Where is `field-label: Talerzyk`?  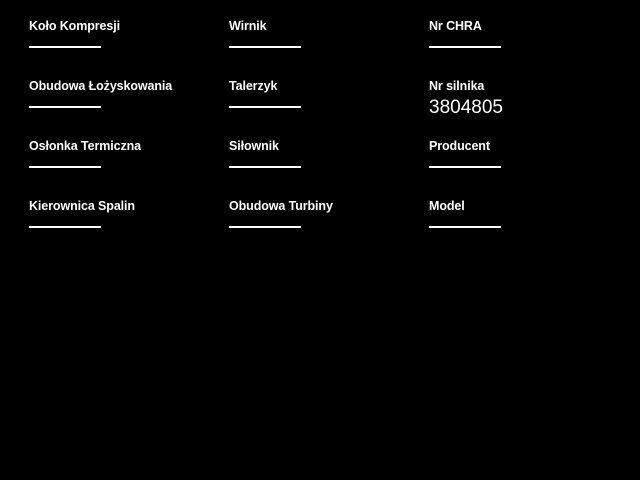 field-label: Talerzyk is located at coordinates (253, 86).